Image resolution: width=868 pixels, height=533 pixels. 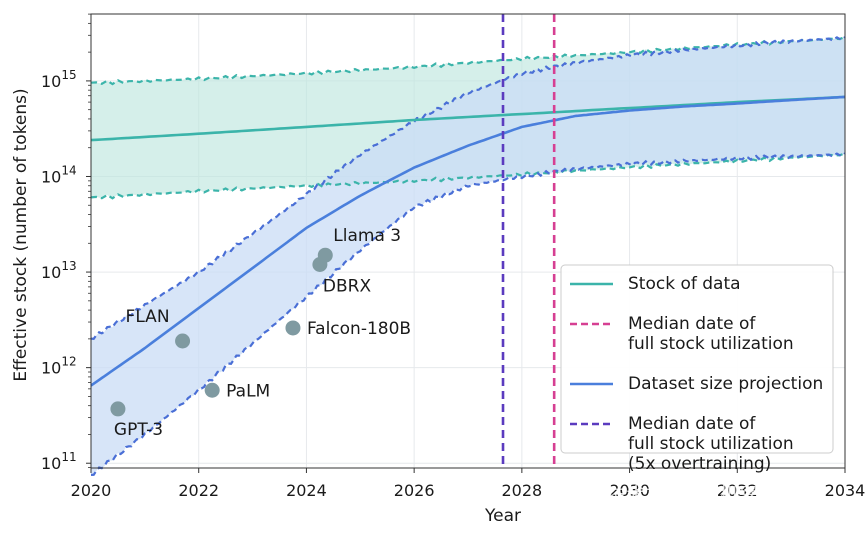 What do you see at coordinates (347, 286) in the screenshot?
I see `point-label: DBRX` at bounding box center [347, 286].